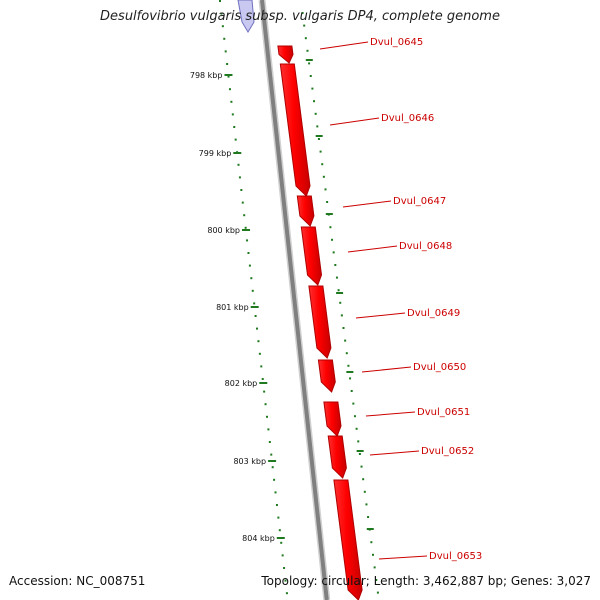 This screenshot has width=600, height=600. Describe the element at coordinates (455, 556) in the screenshot. I see `gene-label: Dvul_0653` at that location.